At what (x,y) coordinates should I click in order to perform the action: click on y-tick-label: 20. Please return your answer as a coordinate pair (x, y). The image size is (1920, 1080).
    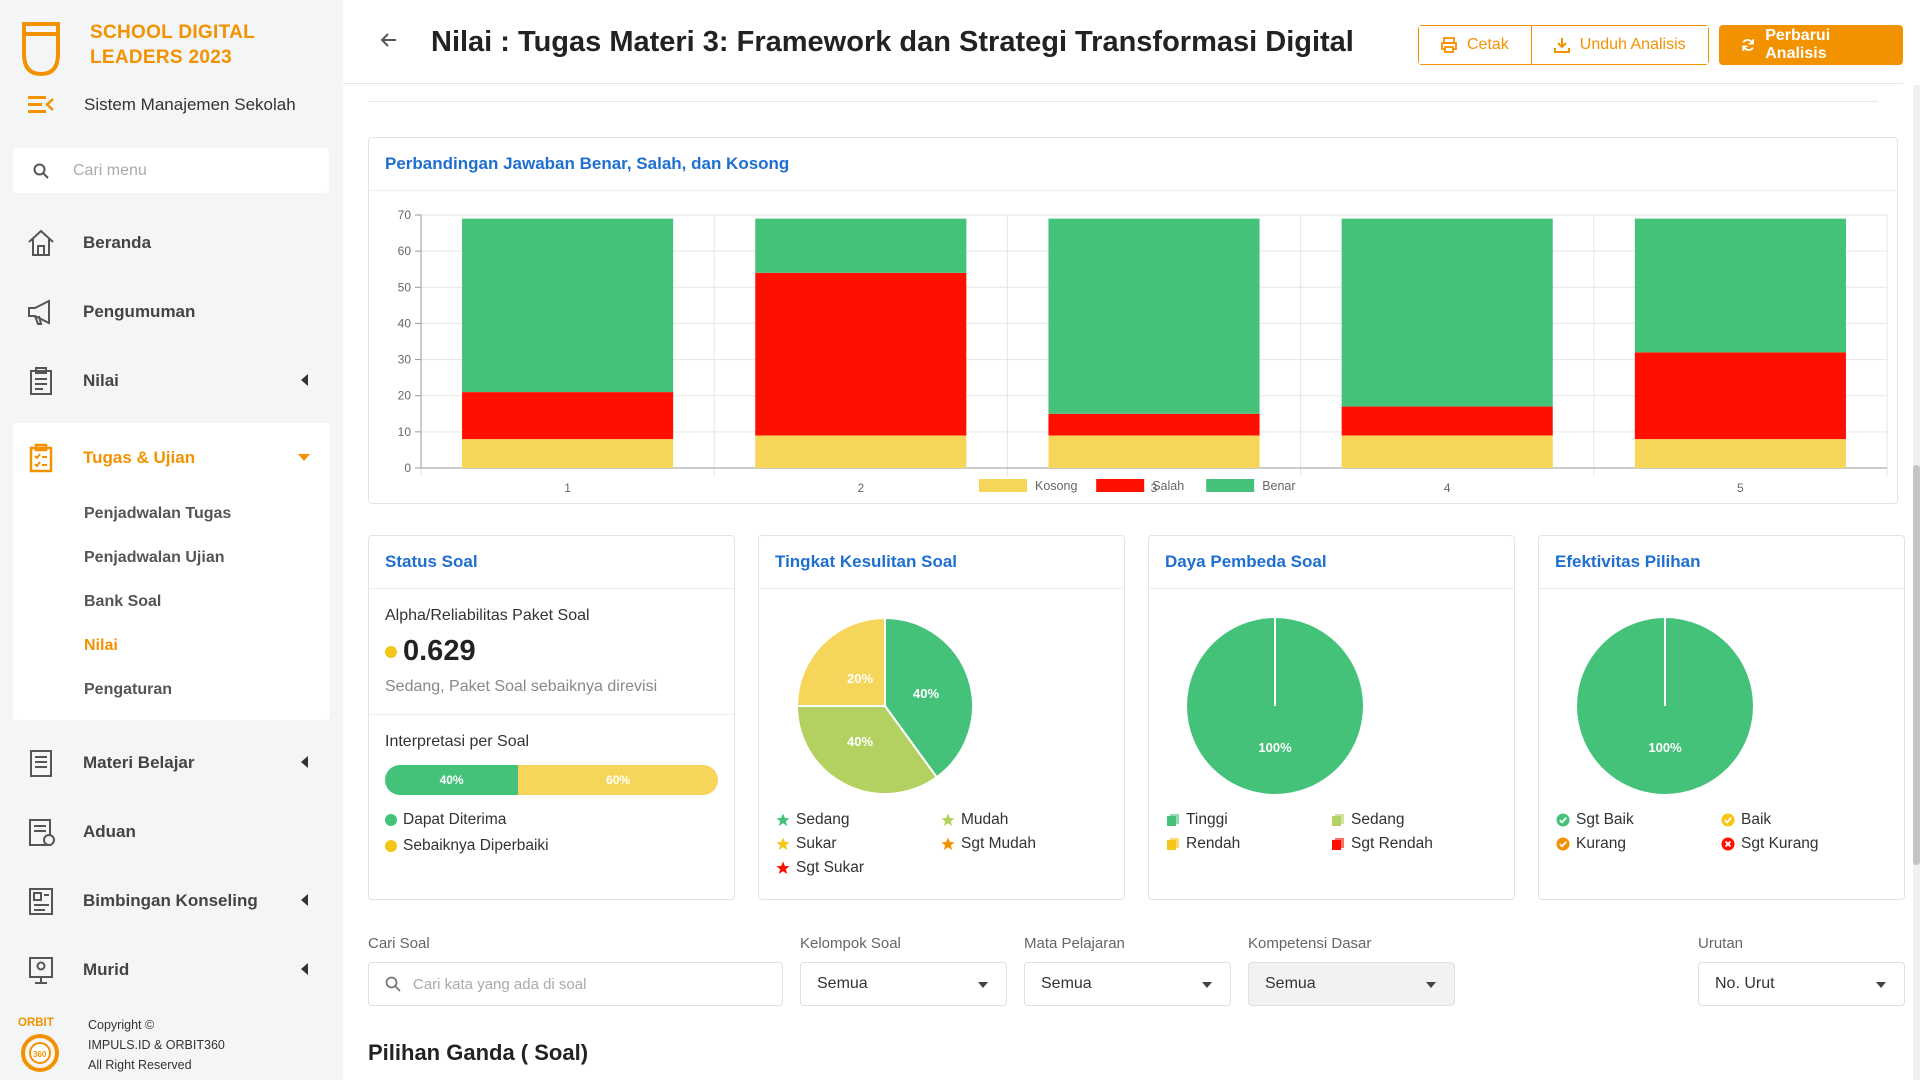
    Looking at the image, I should click on (405, 396).